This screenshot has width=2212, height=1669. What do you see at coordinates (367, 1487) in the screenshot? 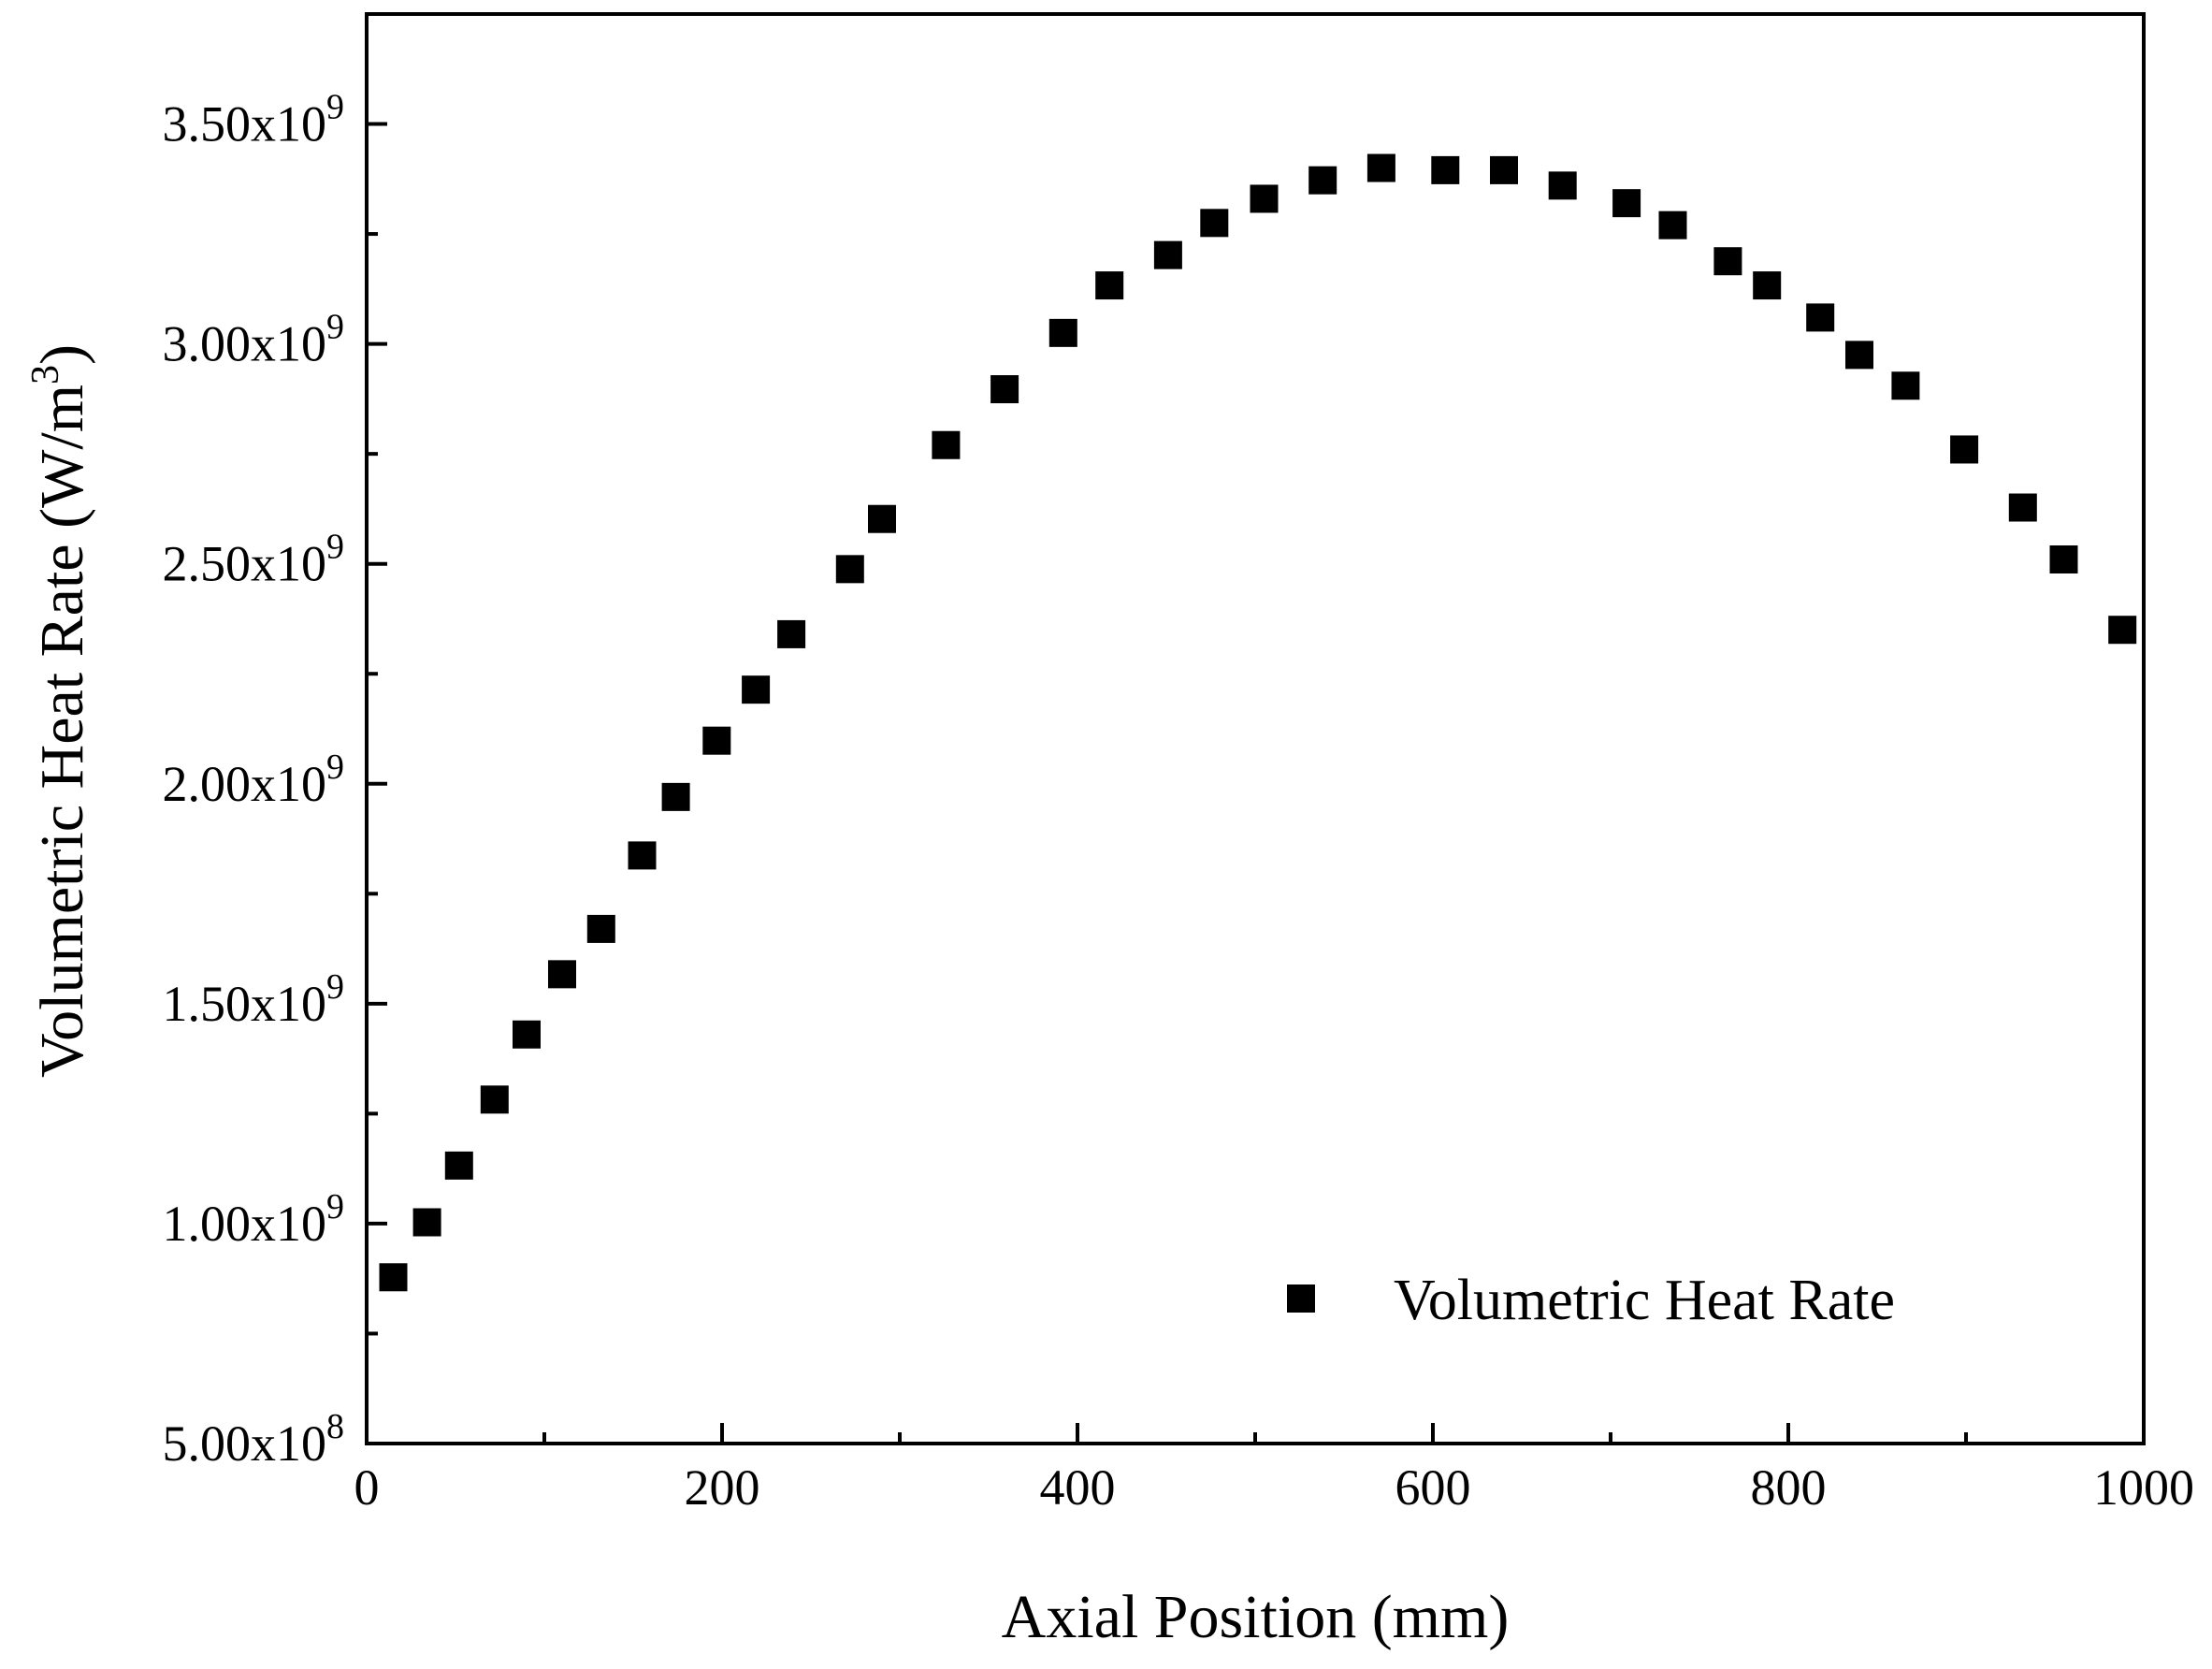
I see `x-tick-label: 0` at bounding box center [367, 1487].